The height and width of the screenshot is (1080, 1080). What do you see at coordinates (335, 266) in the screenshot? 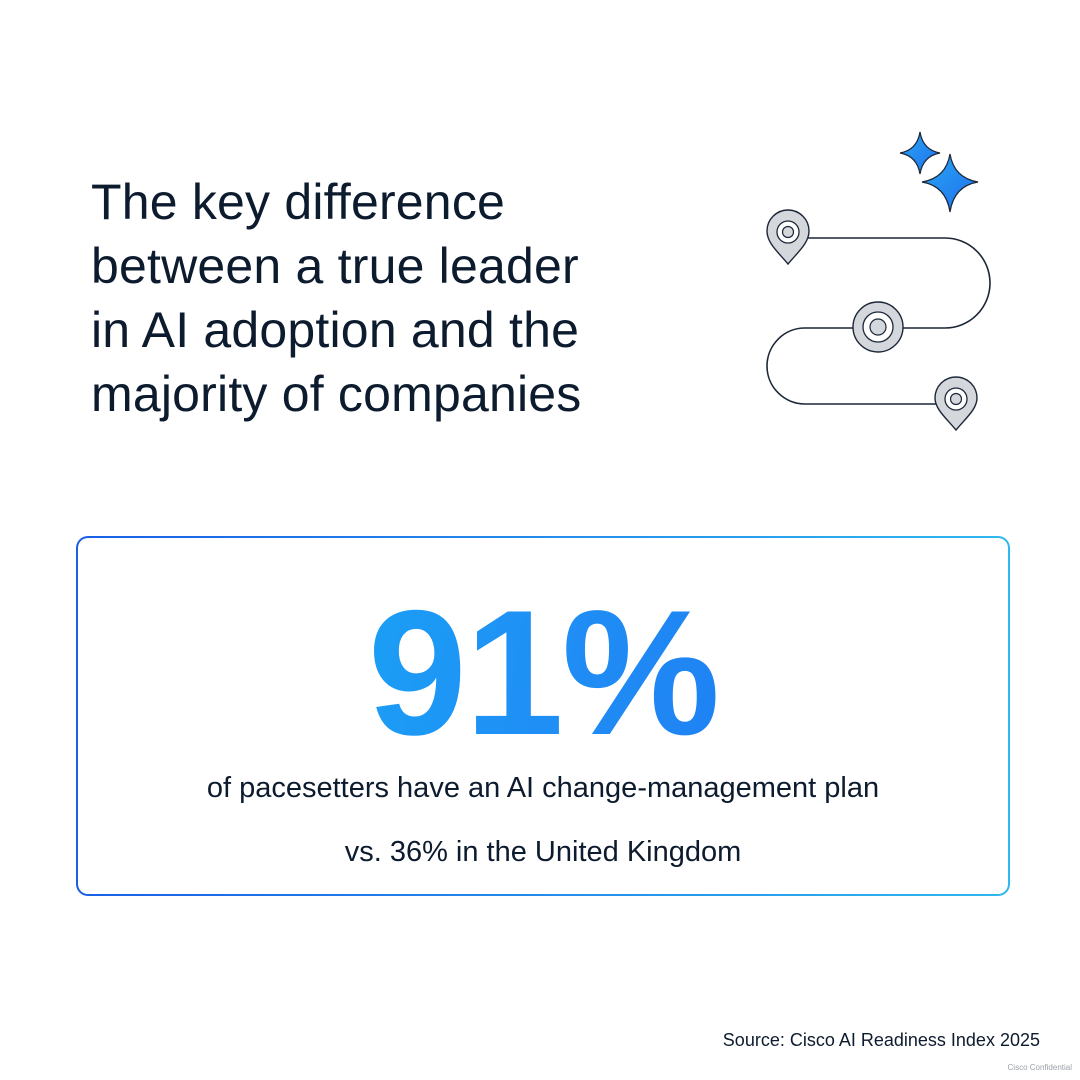
I see `headline-line-2: between a true leader` at bounding box center [335, 266].